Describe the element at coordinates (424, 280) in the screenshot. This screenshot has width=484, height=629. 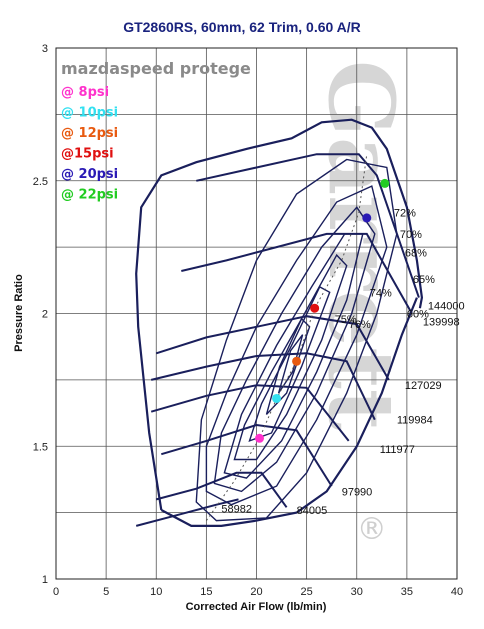
I see `map-annotation: 65%` at that location.